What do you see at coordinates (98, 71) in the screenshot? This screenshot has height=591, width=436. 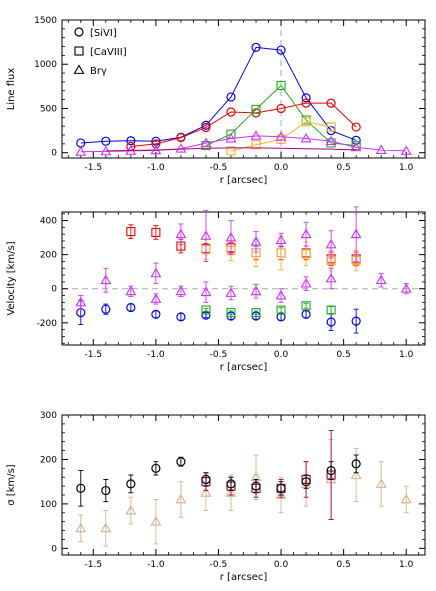 I see `legend-label: Brγ` at bounding box center [98, 71].